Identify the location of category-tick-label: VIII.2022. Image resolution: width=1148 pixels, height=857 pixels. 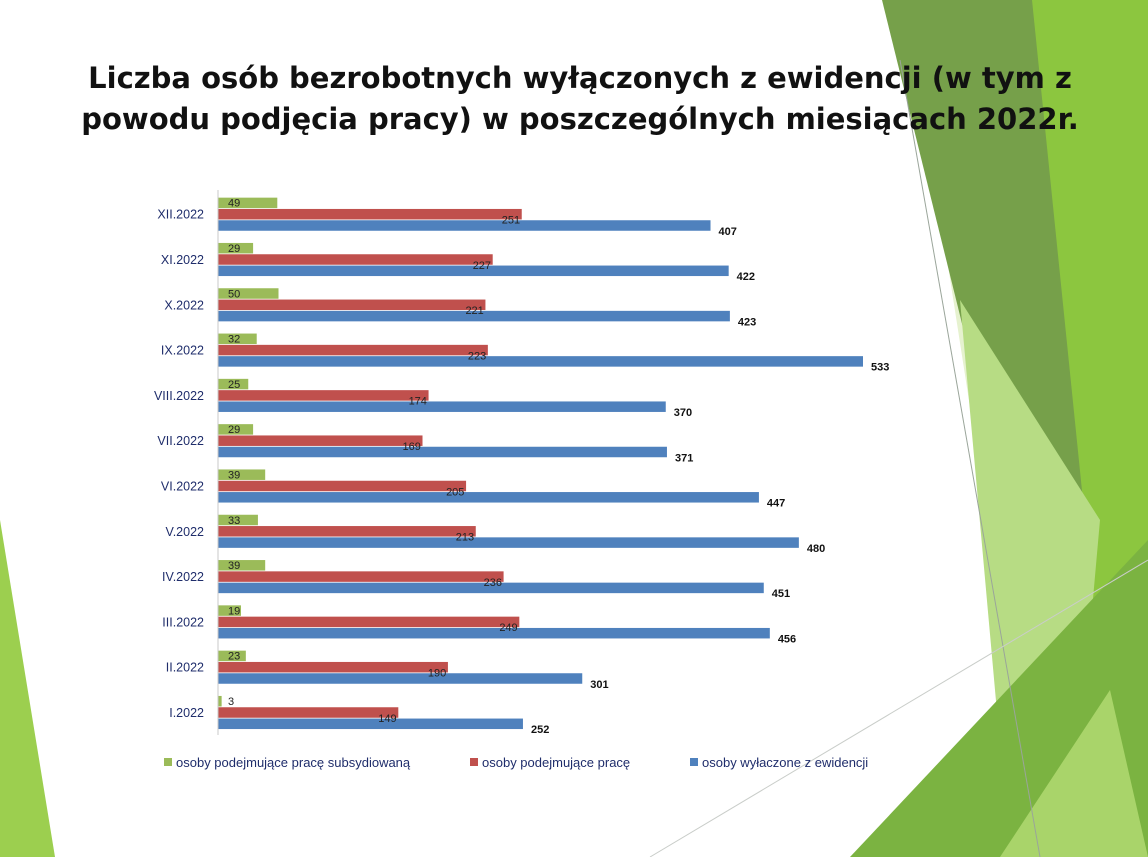
(179, 396).